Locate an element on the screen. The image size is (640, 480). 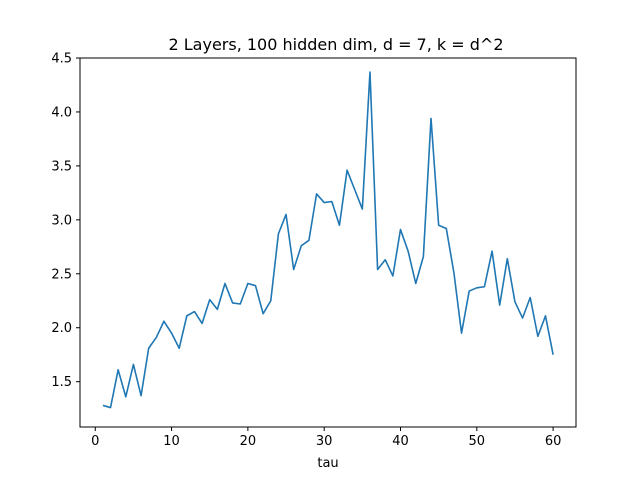
y-tick-label: 3.0 is located at coordinates (61, 220).